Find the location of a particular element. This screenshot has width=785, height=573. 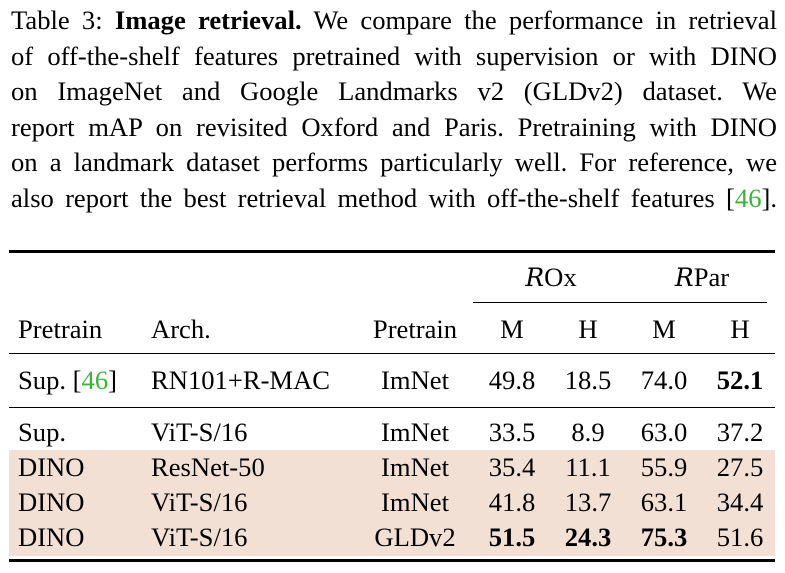

table-row-3-rox-m: 41.8 is located at coordinates (512, 502).